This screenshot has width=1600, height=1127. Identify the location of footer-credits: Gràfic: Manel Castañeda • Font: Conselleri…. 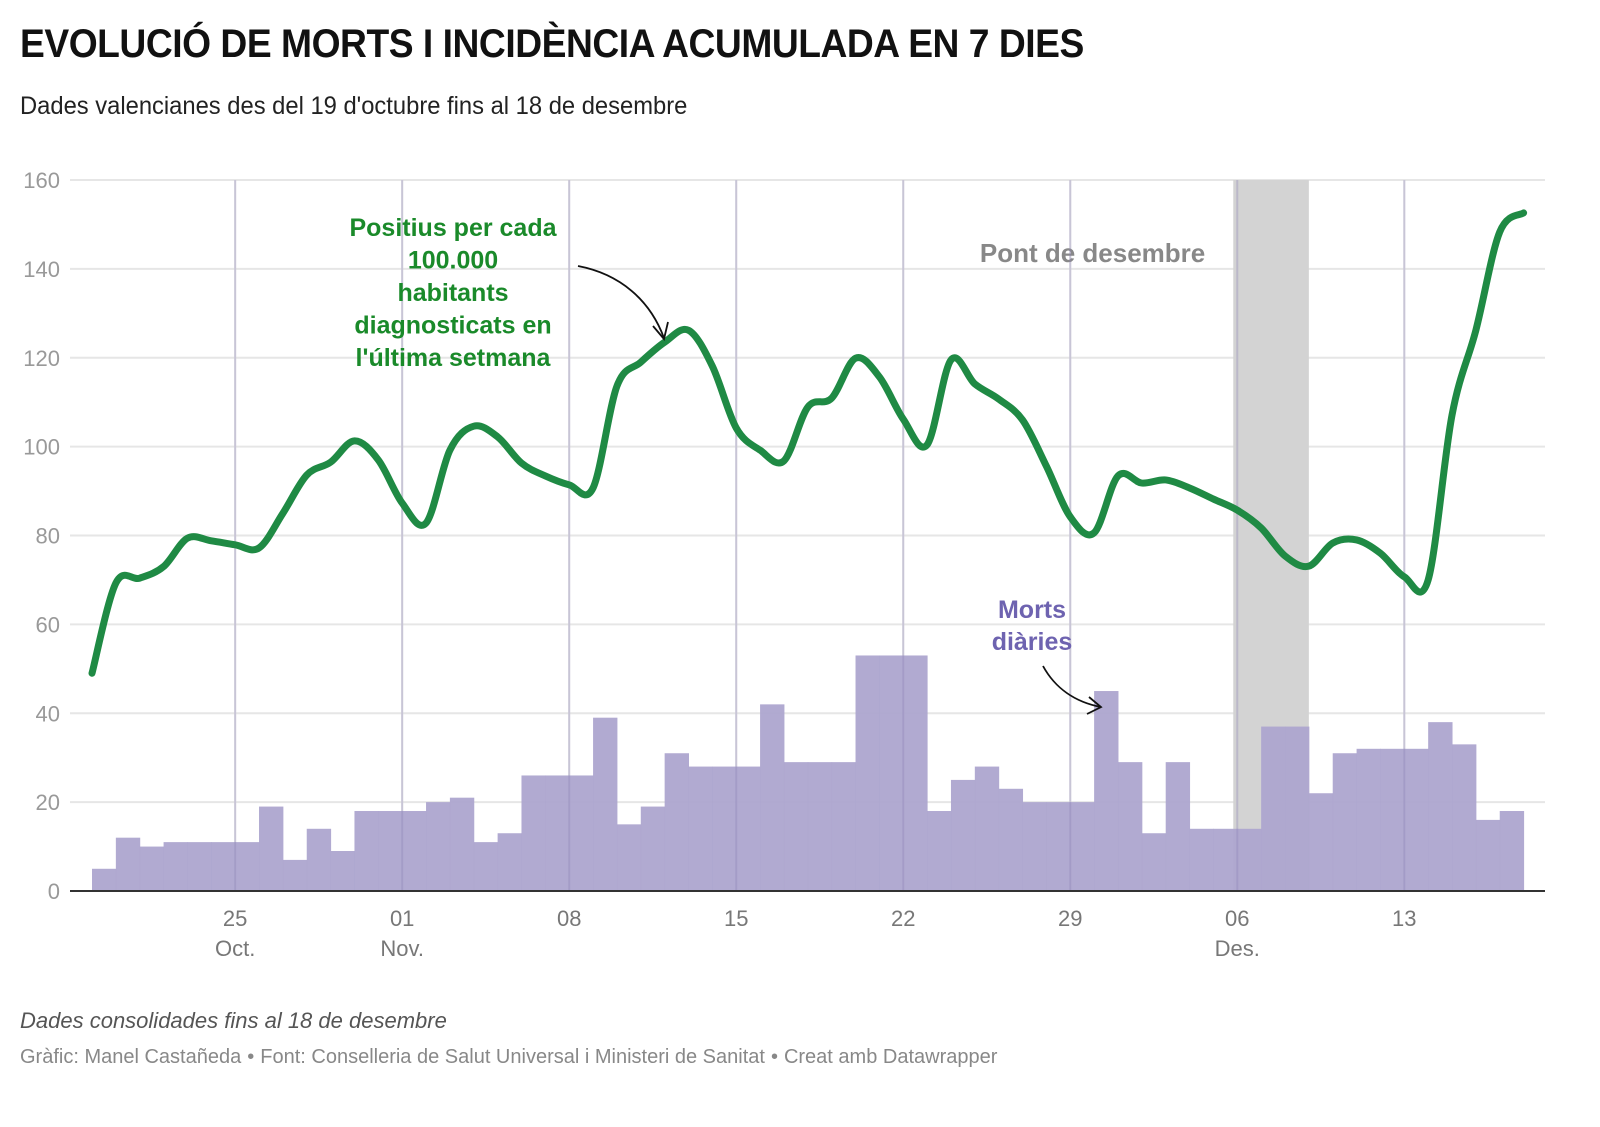
(508, 1057).